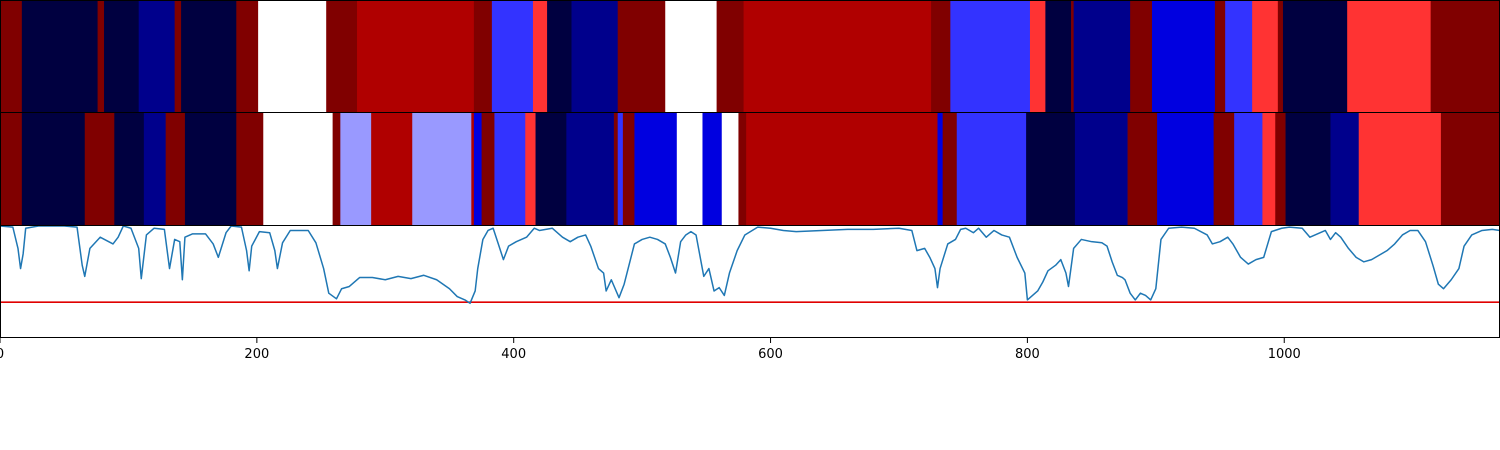 The image size is (1500, 450). What do you see at coordinates (650, 350) in the screenshot?
I see `x-axis: 0 200 400 600 800 1000` at bounding box center [650, 350].